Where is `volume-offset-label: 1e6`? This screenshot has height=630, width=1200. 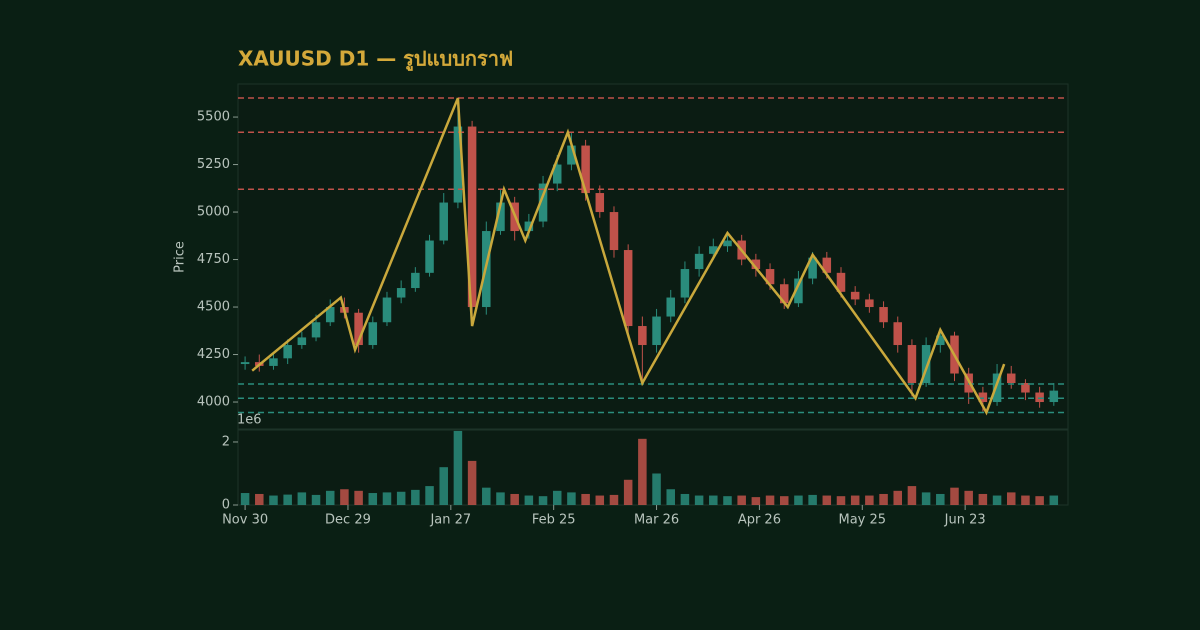 volume-offset-label: 1e6 is located at coordinates (249, 420).